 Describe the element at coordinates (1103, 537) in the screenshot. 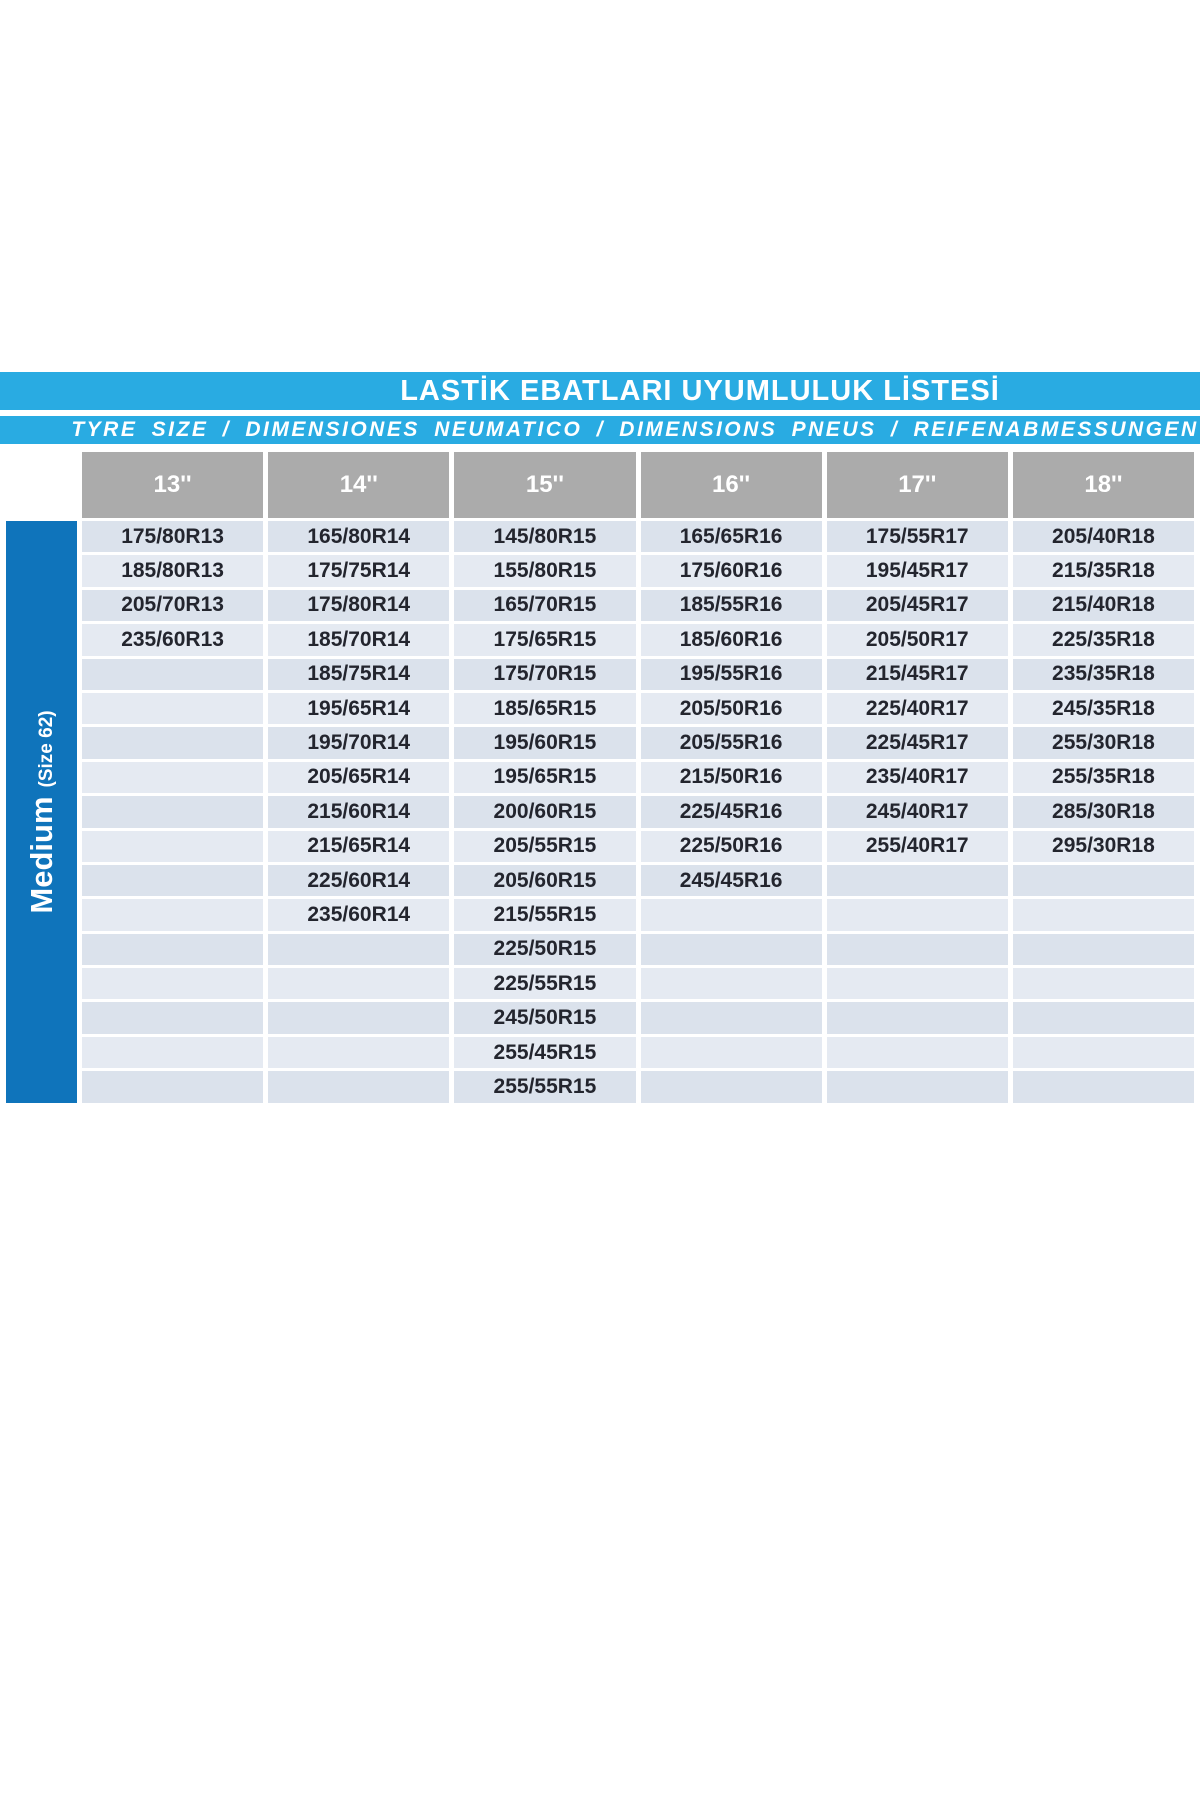

I see `tyre-size-cell: 205/40R18` at that location.